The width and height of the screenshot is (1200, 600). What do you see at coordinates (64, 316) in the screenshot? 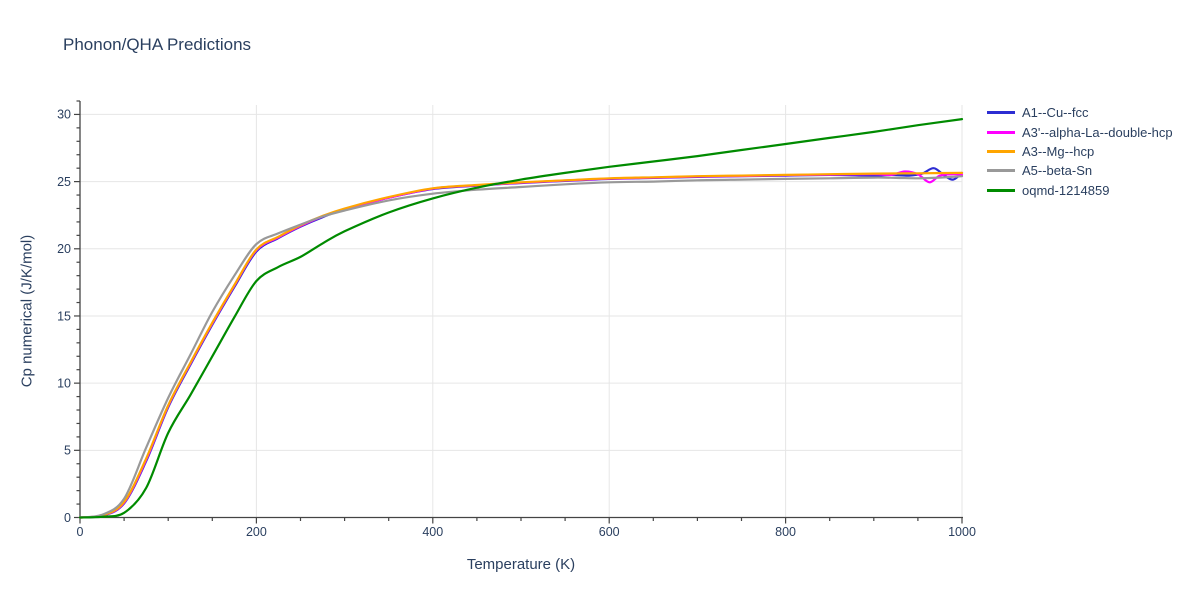
I see `y-tick-label: 15` at bounding box center [64, 316].